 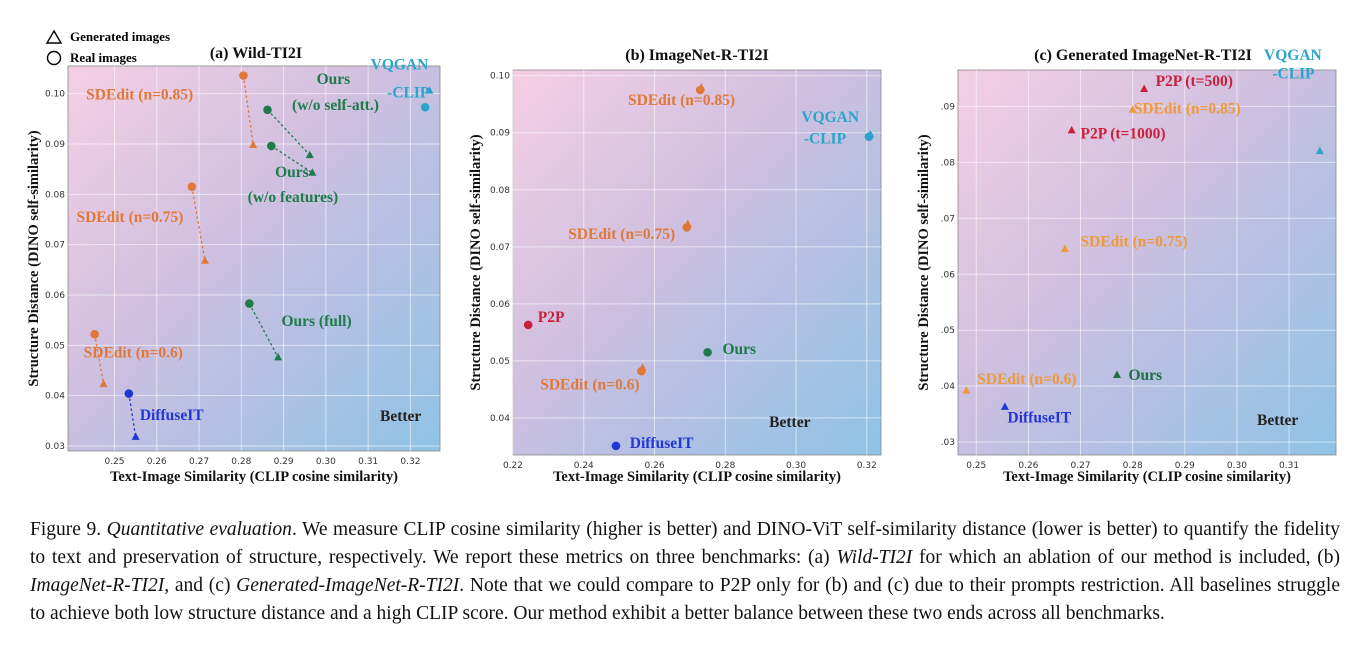 I want to click on data-label: VQGAN, so click(x=400, y=65).